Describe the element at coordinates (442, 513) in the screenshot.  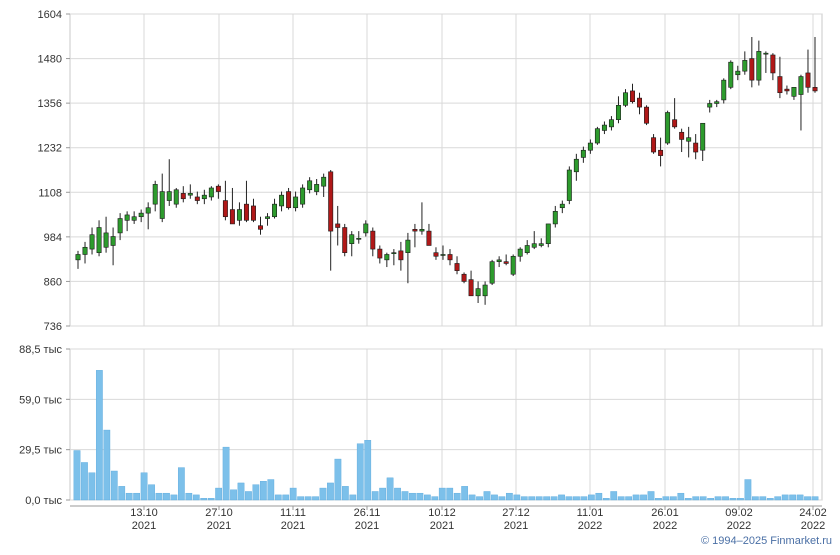
I see `x-tick-day-label: 10.12` at that location.